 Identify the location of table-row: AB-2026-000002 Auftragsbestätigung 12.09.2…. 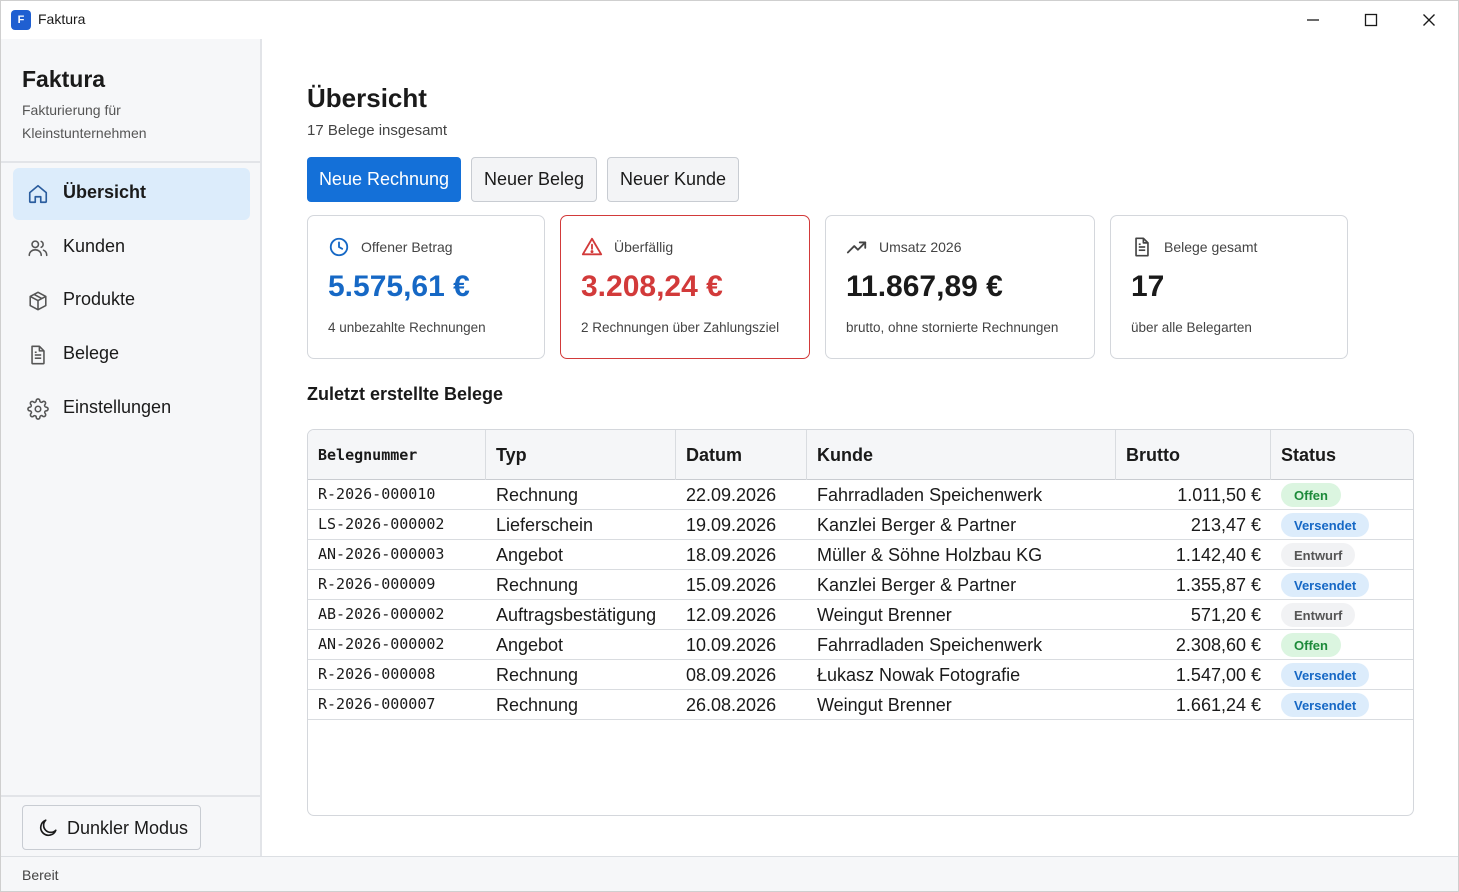
(860, 615).